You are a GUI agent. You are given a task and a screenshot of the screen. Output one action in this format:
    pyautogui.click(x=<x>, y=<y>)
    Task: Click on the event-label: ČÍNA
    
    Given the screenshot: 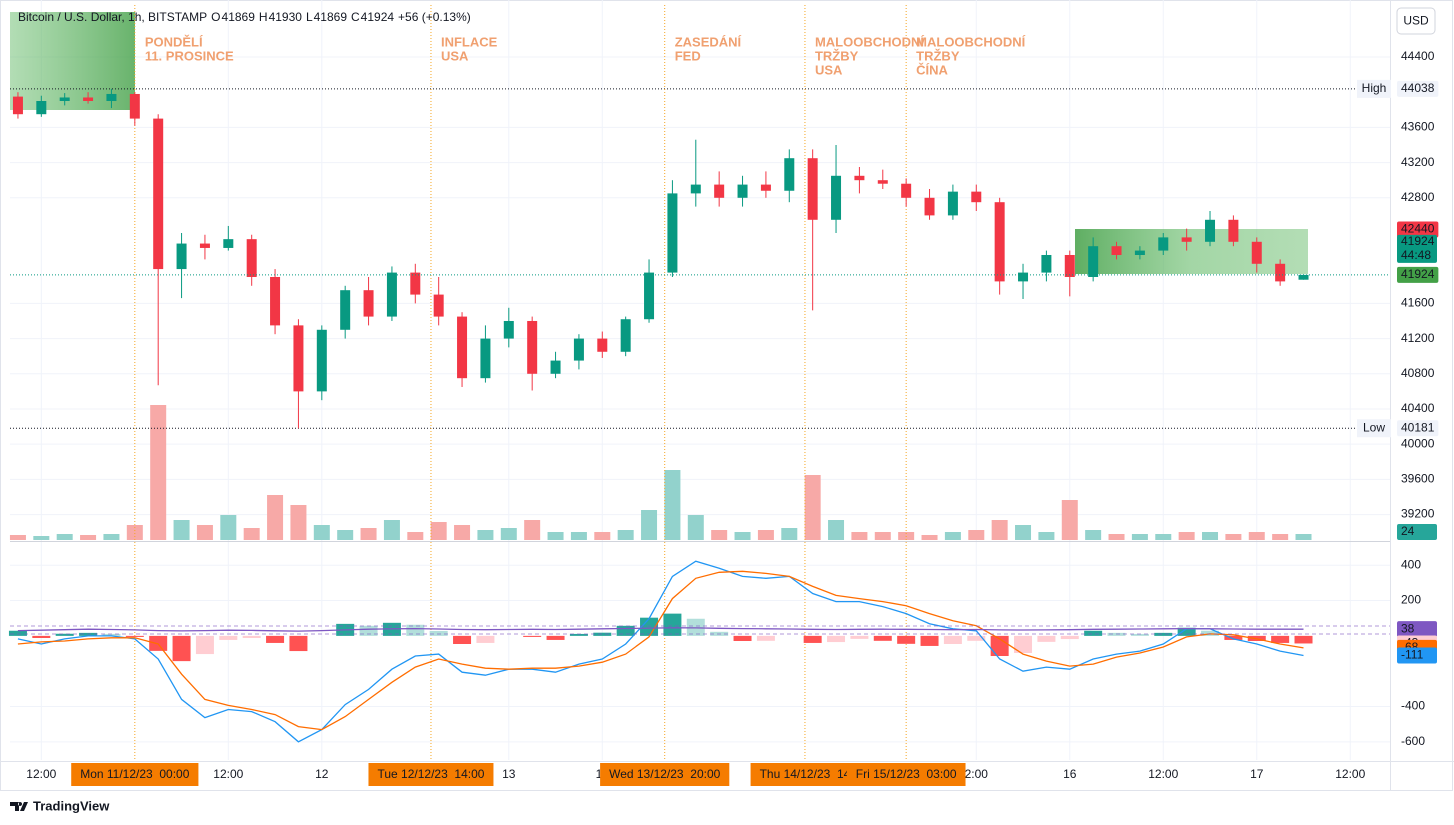 What is the action you would take?
    pyautogui.click(x=932, y=69)
    